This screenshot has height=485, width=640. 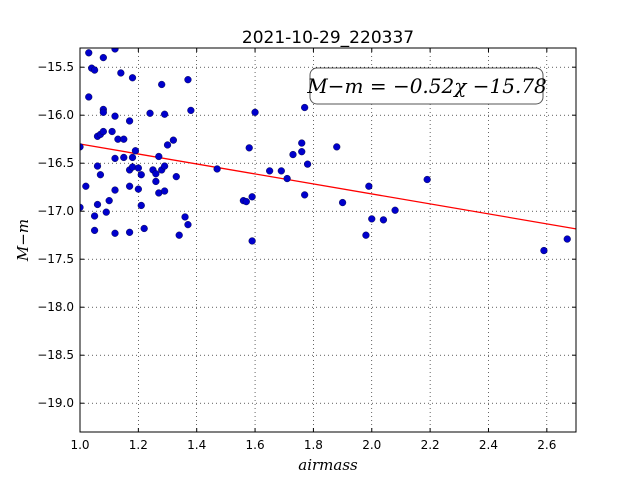 I want to click on y-tick-label: −18.5, so click(x=55, y=355).